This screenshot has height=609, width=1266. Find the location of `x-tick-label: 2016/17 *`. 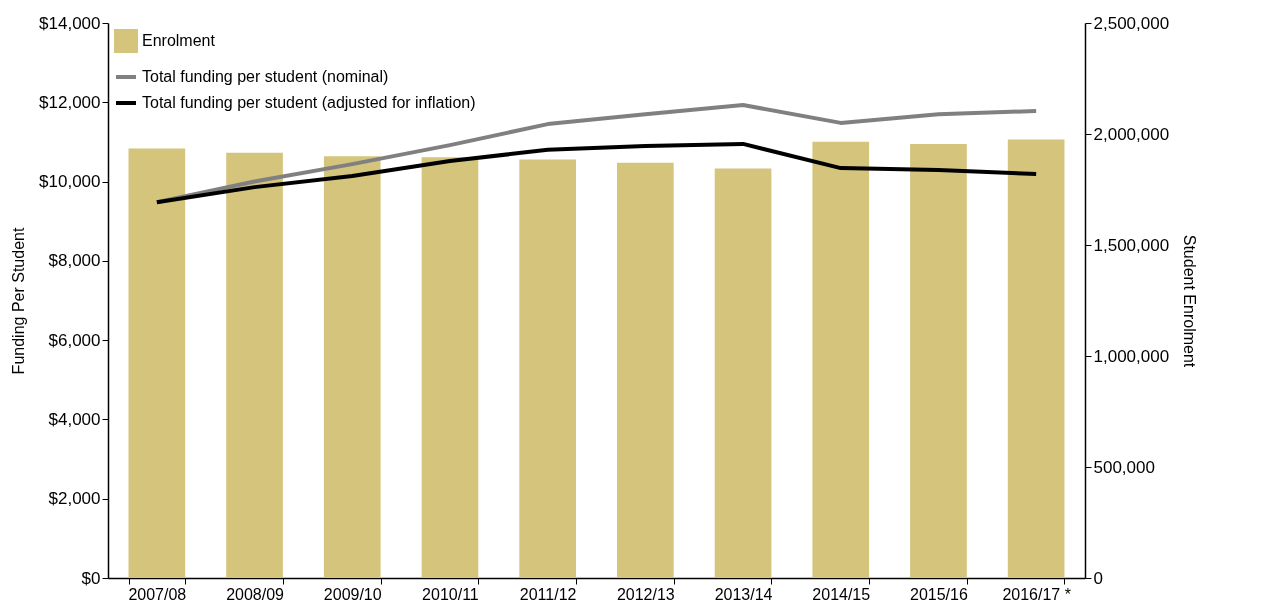

x-tick-label: 2016/17 * is located at coordinates (1036, 594).